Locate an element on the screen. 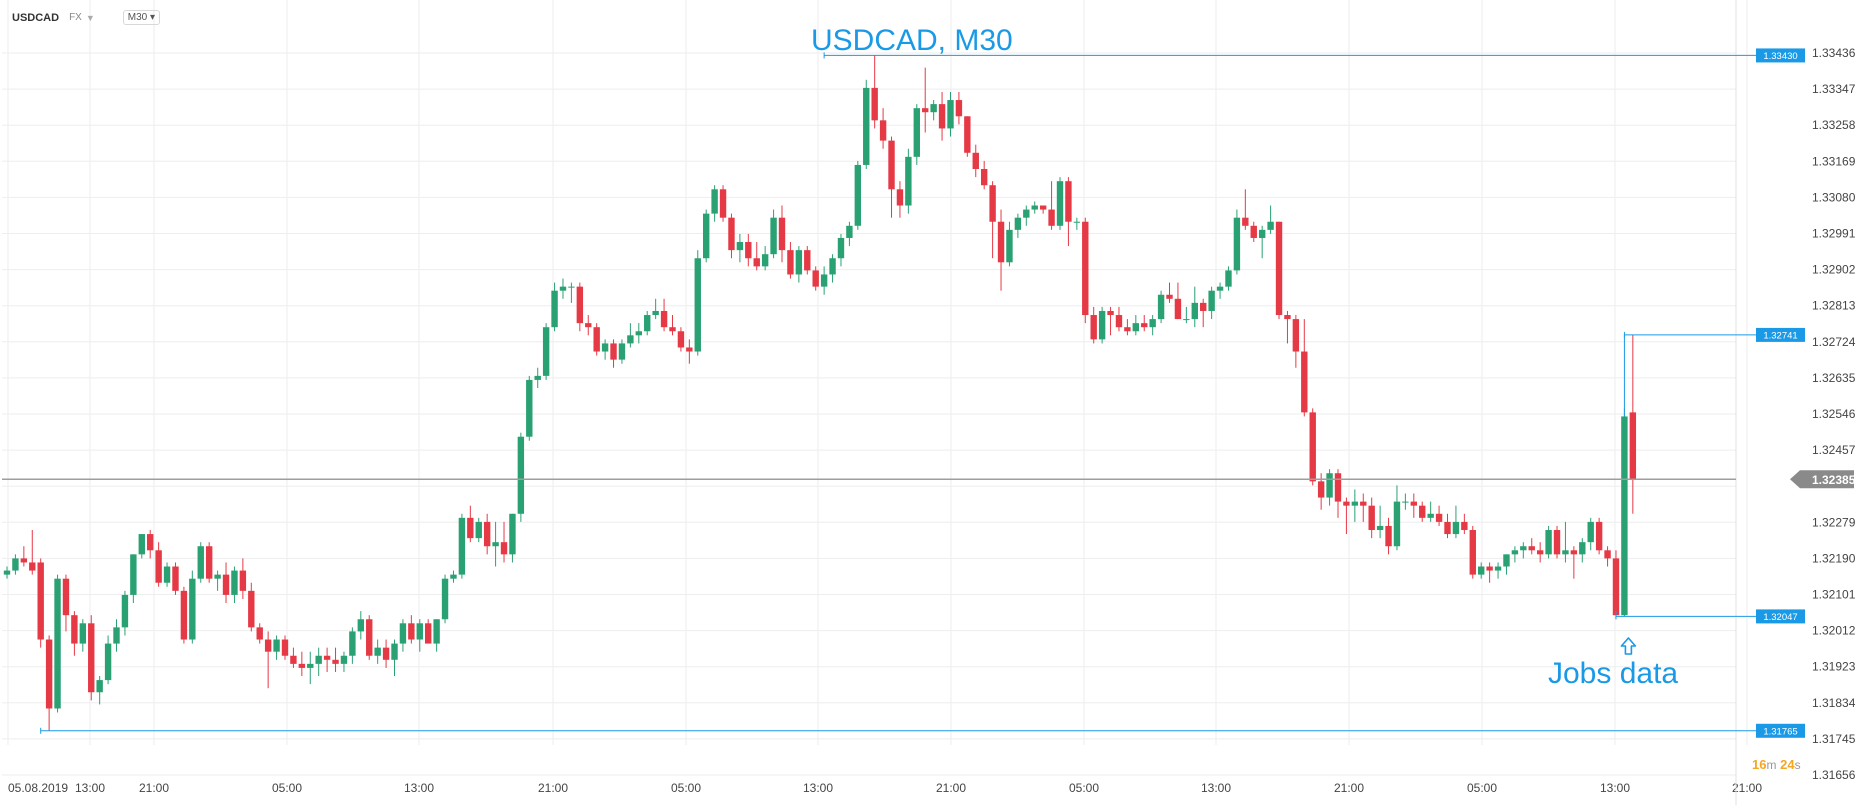 Image resolution: width=1866 pixels, height=805 pixels. price-marker-badge is located at coordinates (1780, 730).